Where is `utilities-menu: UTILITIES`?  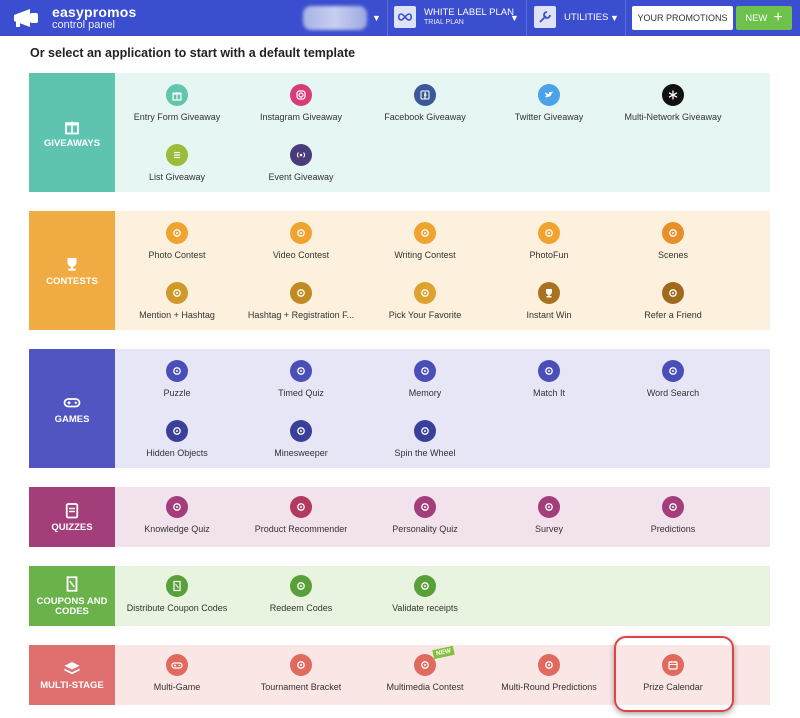 utilities-menu: UTILITIES is located at coordinates (571, 17).